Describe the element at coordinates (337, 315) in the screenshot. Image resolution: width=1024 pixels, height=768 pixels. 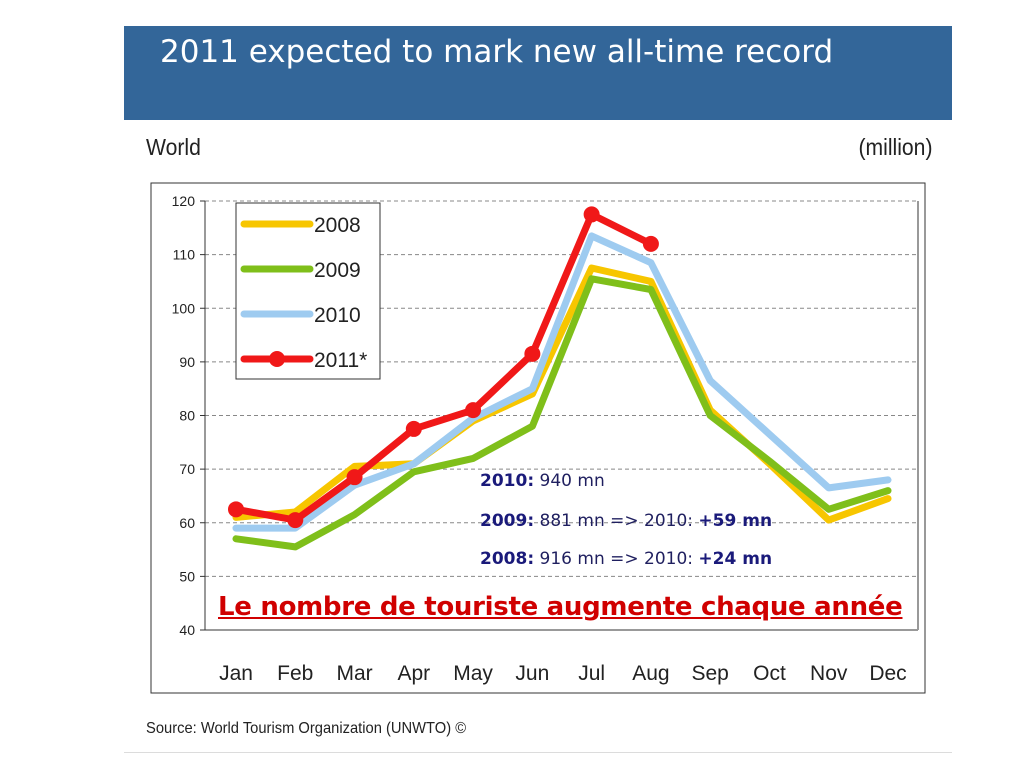
I see `legend-label-2010: 2010` at that location.